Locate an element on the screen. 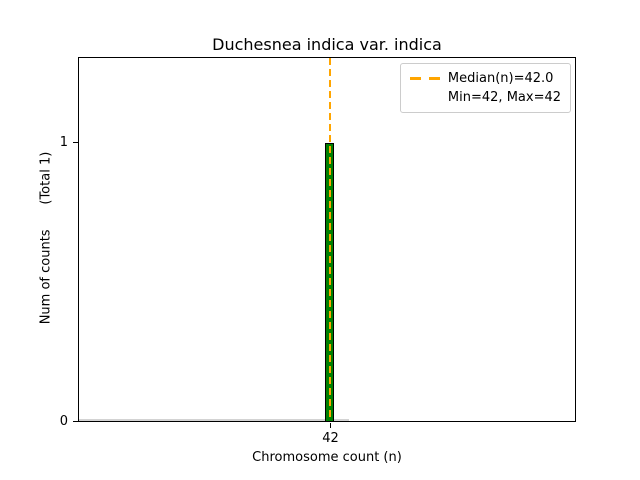  y-tick-label-0: 0 is located at coordinates (63, 421).